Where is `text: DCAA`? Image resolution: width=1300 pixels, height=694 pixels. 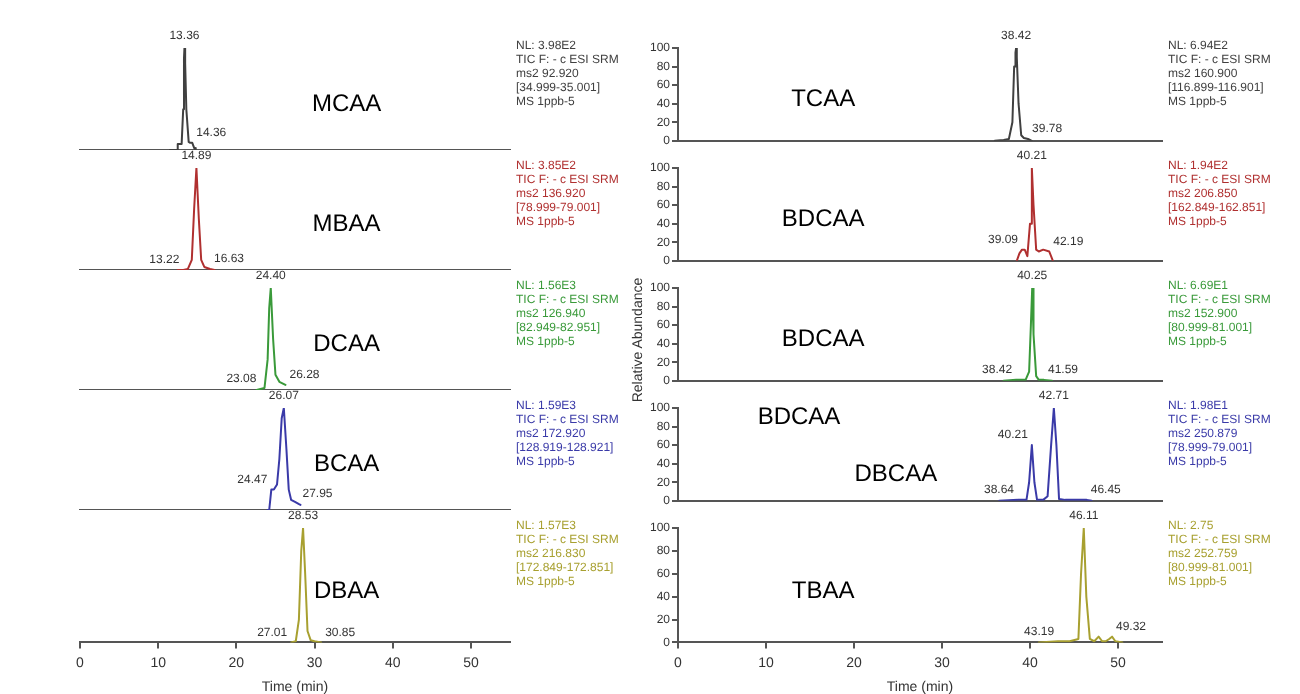
text: DCAA is located at coordinates (346, 342).